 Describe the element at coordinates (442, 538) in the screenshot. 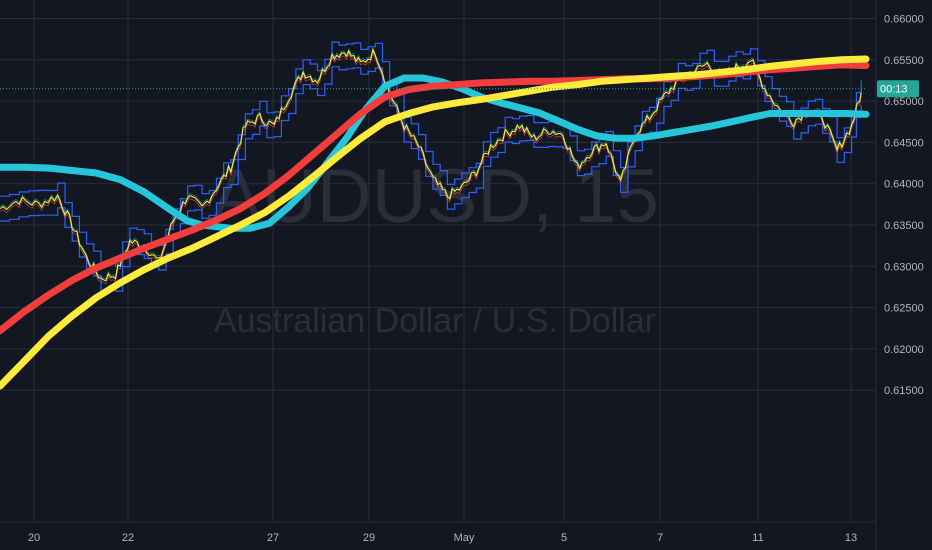

I see `time-axis: 20 22 27 29 May 5 7 11 13` at that location.